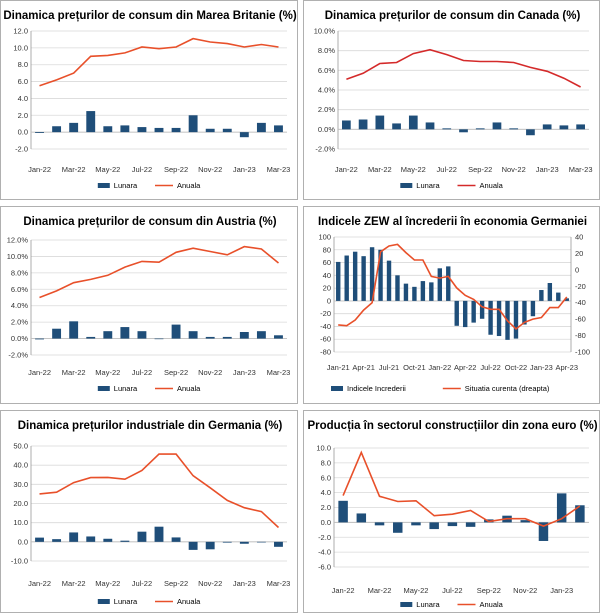  I want to click on y-tick-label: 6.0, so click(326, 477).